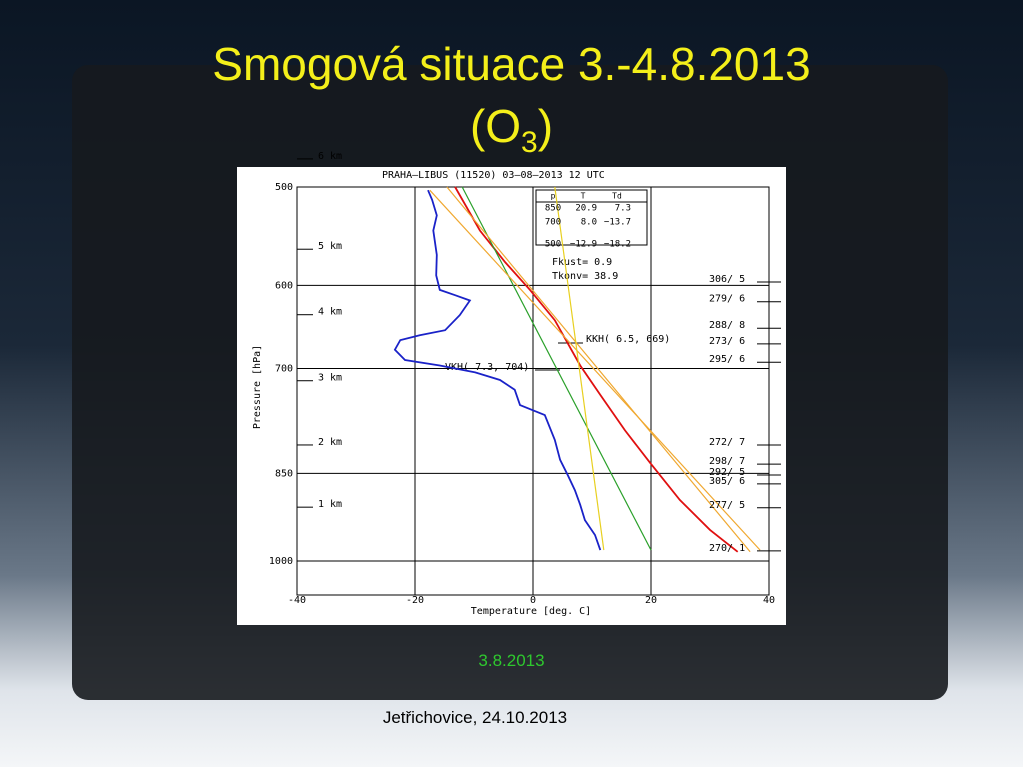 The image size is (1023, 767). What do you see at coordinates (617, 223) in the screenshot?
I see `table-cell: −13.7` at bounding box center [617, 223].